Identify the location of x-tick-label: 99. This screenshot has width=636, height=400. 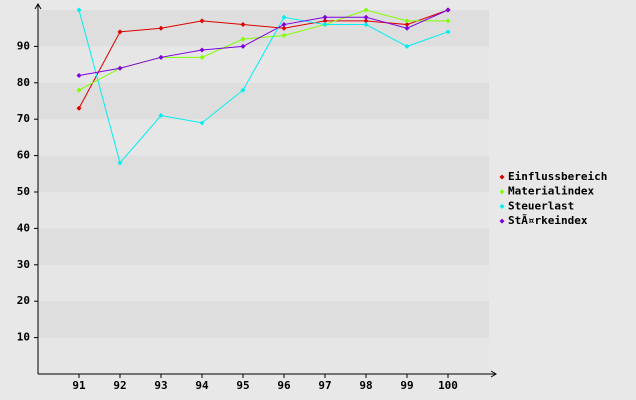
(406, 385).